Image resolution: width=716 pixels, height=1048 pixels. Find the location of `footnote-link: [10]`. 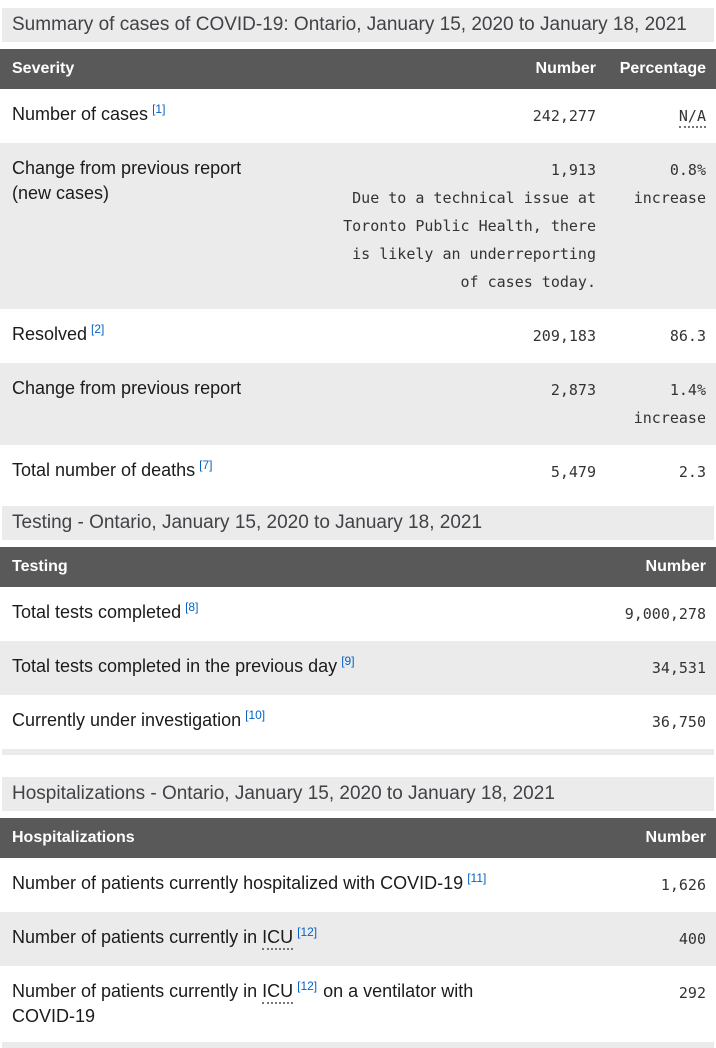

footnote-link: [10] is located at coordinates (255, 715).